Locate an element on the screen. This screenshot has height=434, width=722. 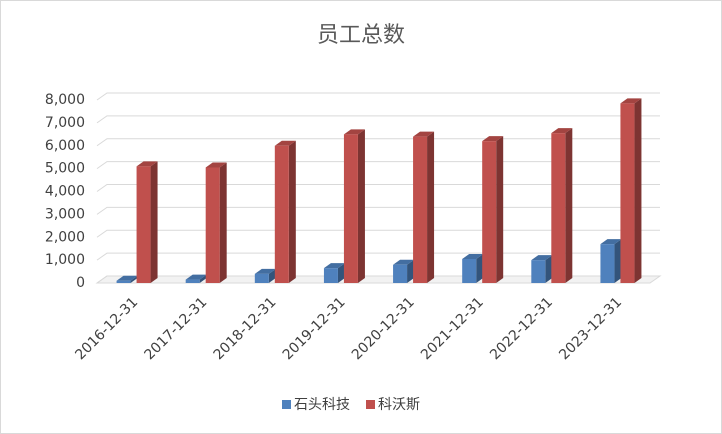
legend-label: 石头科技 is located at coordinates (322, 405).